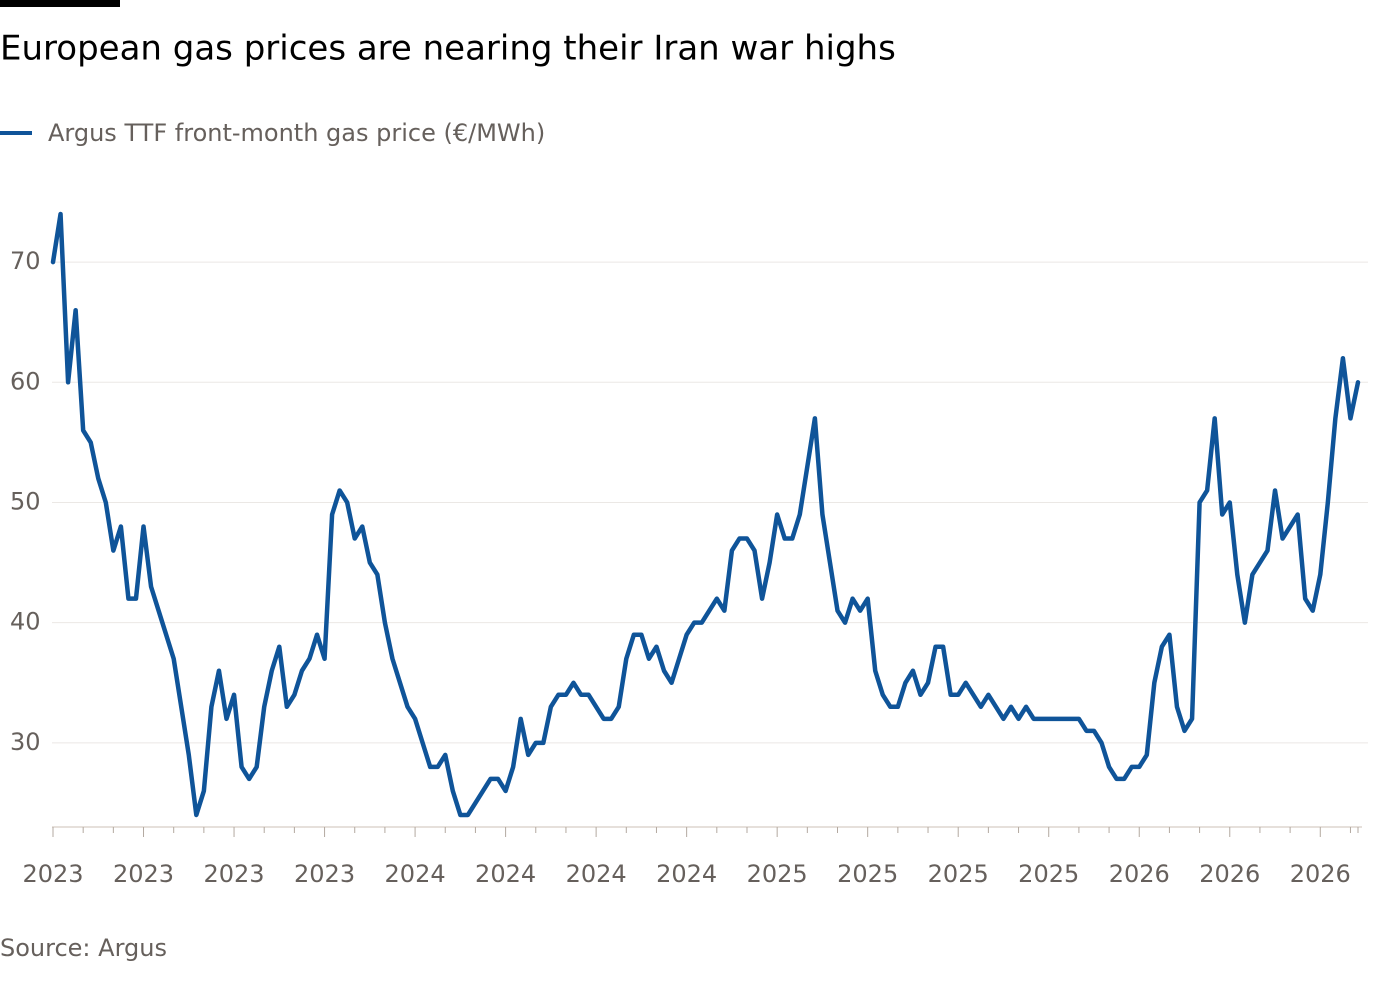  Describe the element at coordinates (25, 622) in the screenshot. I see `y-tick-label: 40` at that location.